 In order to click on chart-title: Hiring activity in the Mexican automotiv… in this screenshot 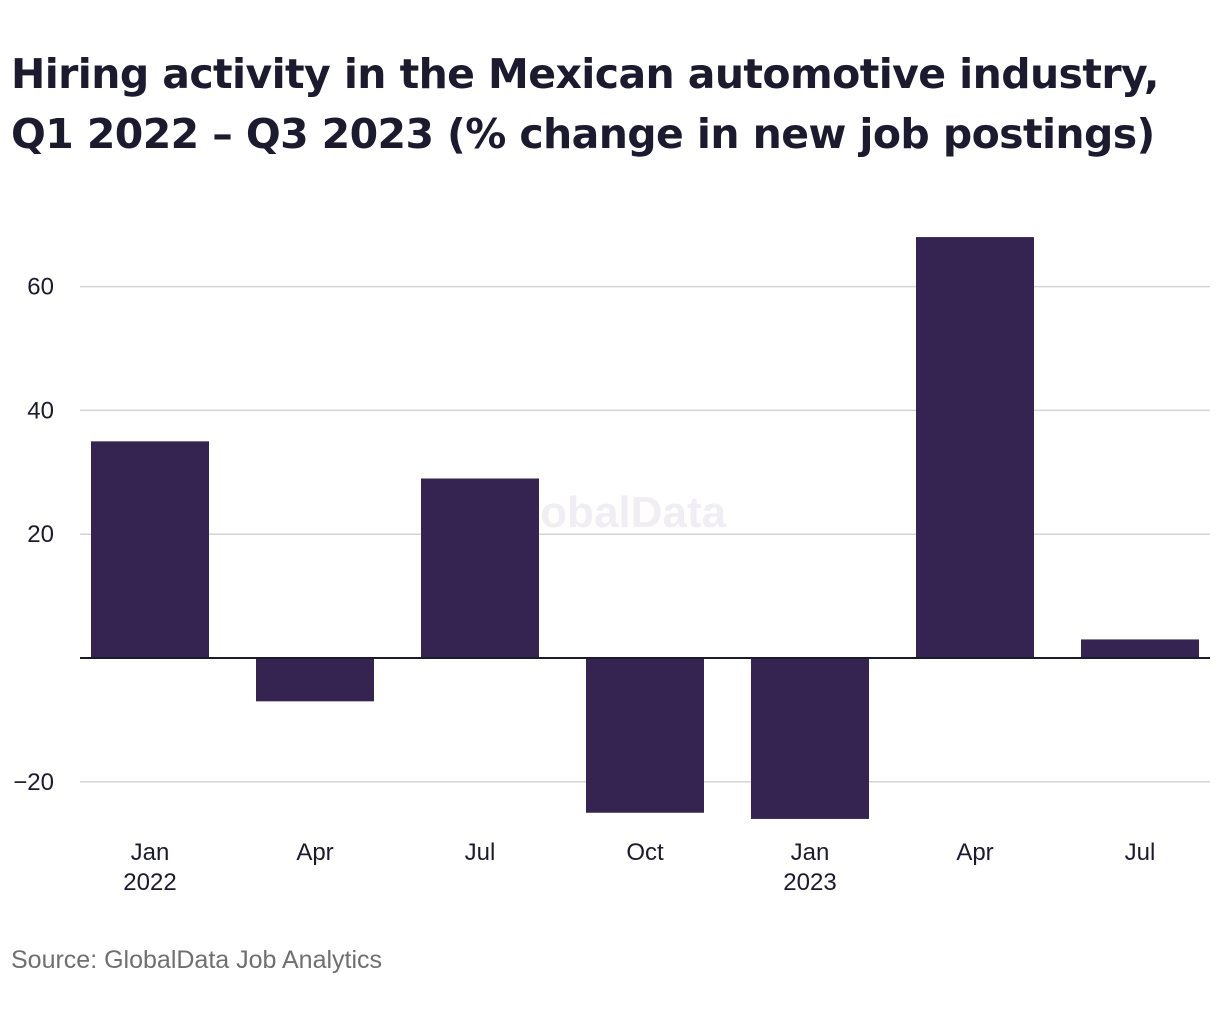, I will do `click(608, 104)`.